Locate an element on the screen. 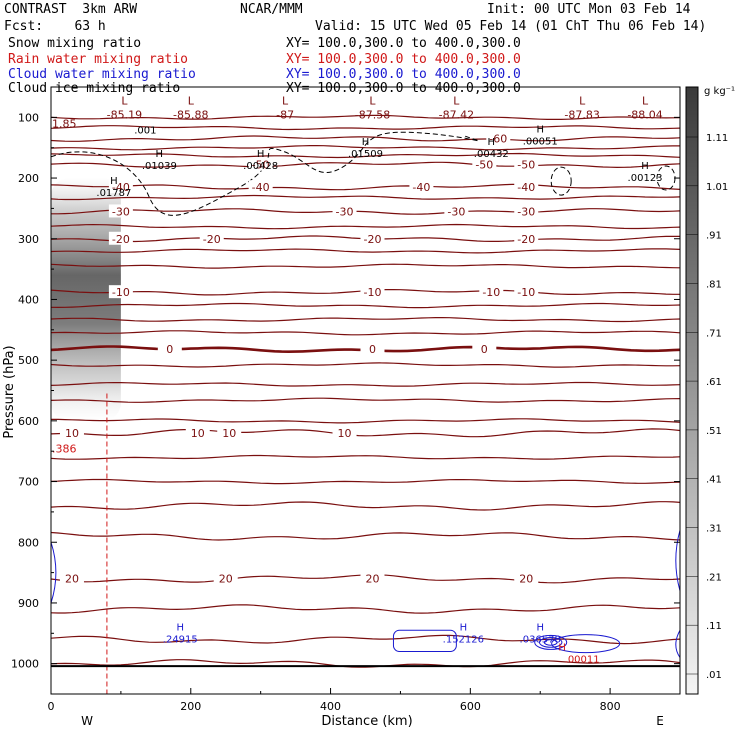 The width and height of the screenshot is (740, 740). x-tick-label: 800 is located at coordinates (610, 706).